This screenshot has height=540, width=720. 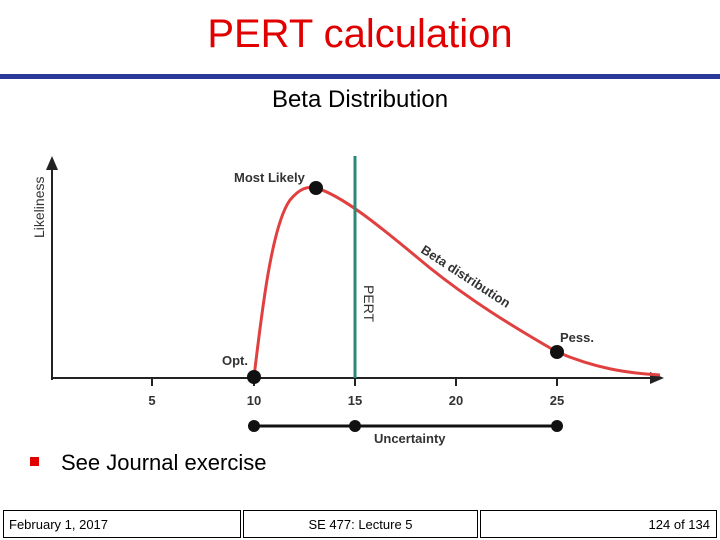 What do you see at coordinates (34, 461) in the screenshot?
I see `square-bullet-icon` at bounding box center [34, 461].